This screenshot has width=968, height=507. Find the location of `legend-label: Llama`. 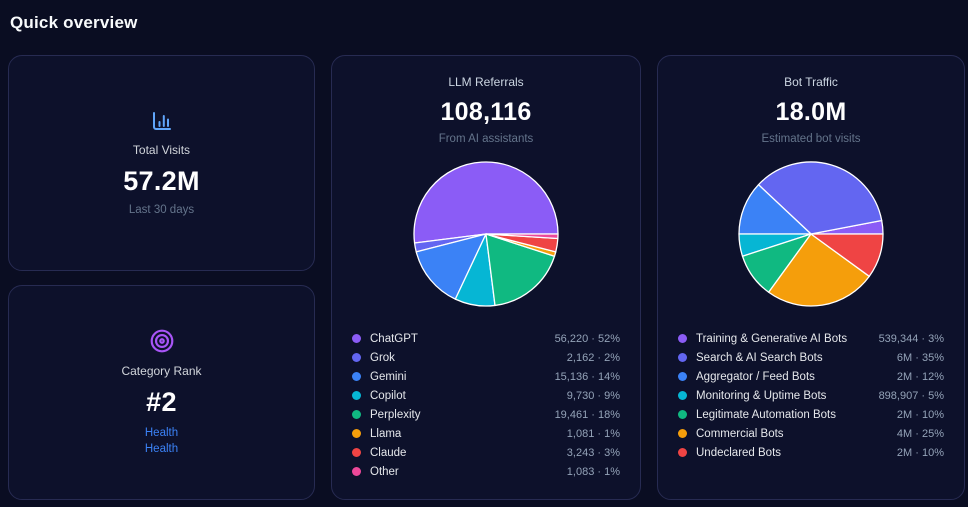

legend-label: Llama is located at coordinates (386, 433).